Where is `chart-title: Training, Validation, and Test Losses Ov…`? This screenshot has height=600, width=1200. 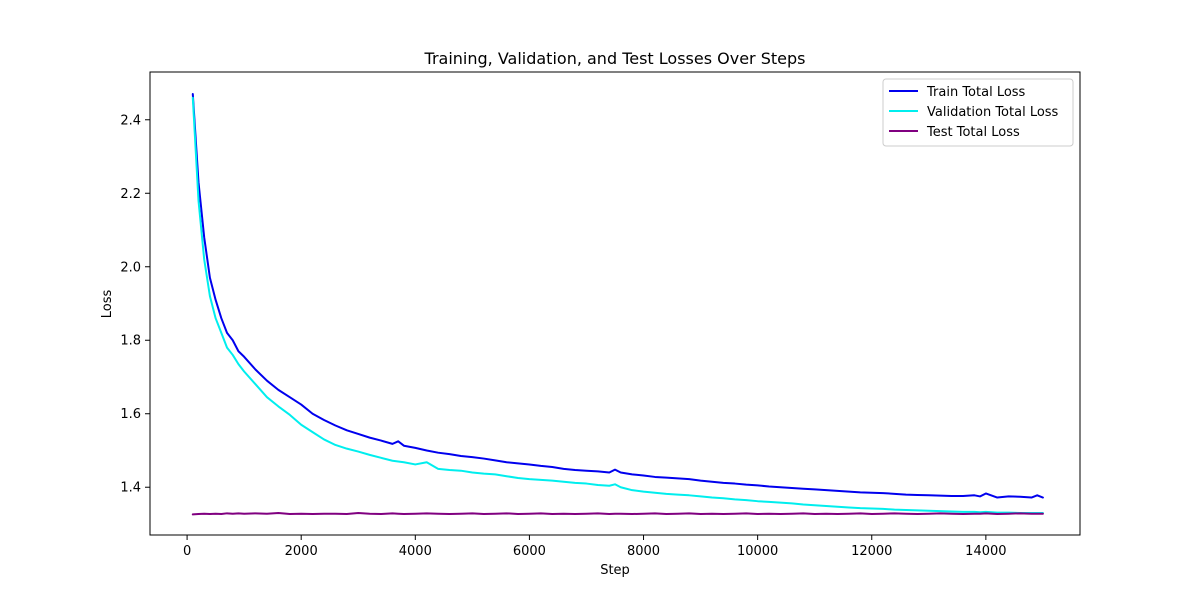 chart-title: Training, Validation, and Test Losses Ov… is located at coordinates (615, 58).